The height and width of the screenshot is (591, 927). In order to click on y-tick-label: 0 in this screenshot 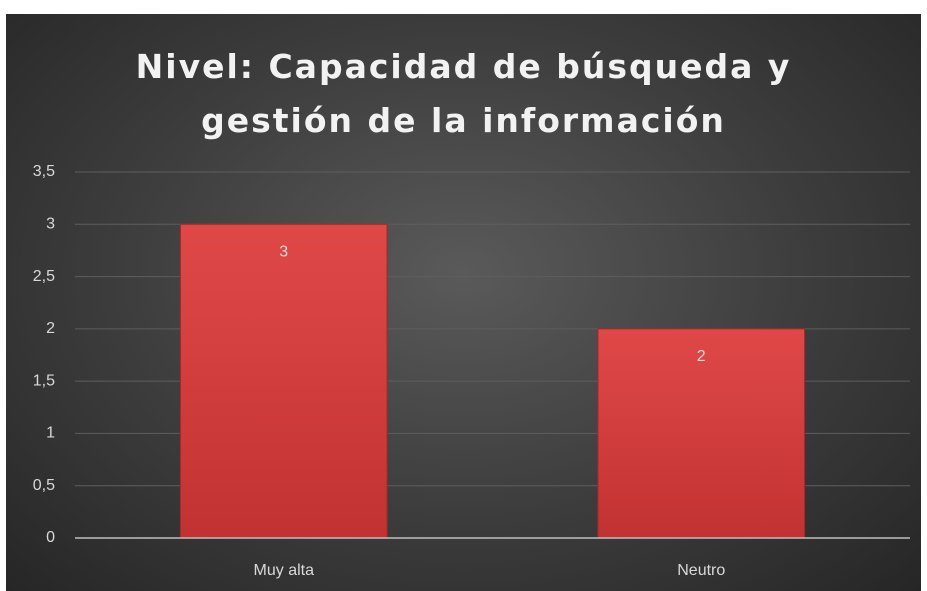, I will do `click(50, 537)`.